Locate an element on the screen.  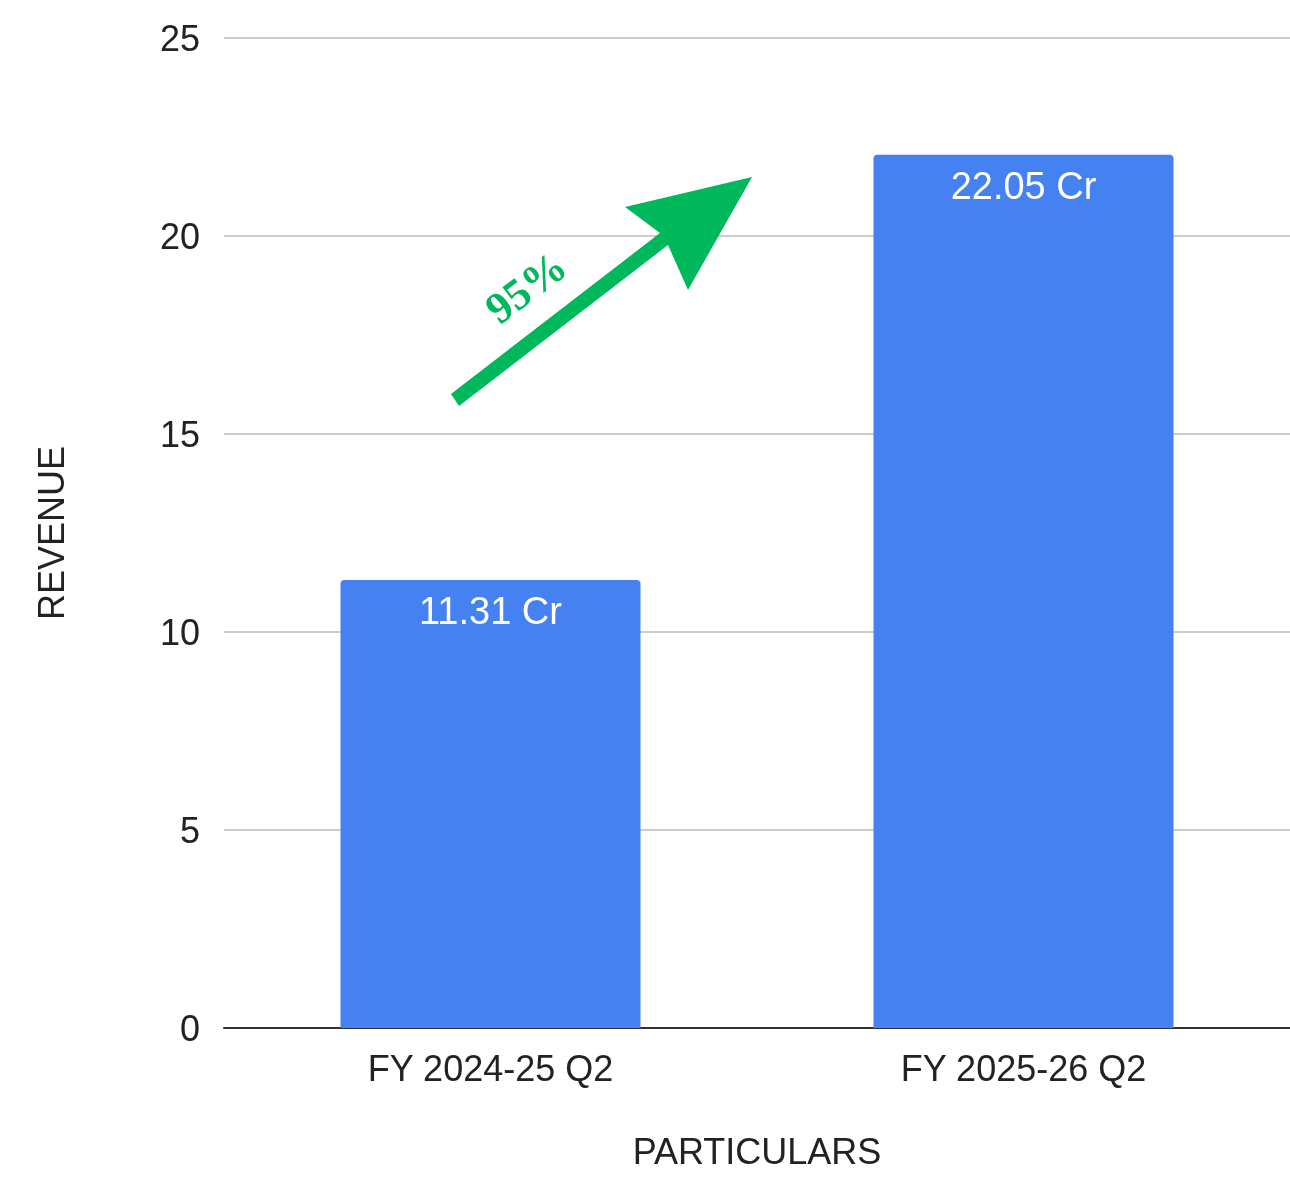
y-tick-label: 25 is located at coordinates (179, 38).